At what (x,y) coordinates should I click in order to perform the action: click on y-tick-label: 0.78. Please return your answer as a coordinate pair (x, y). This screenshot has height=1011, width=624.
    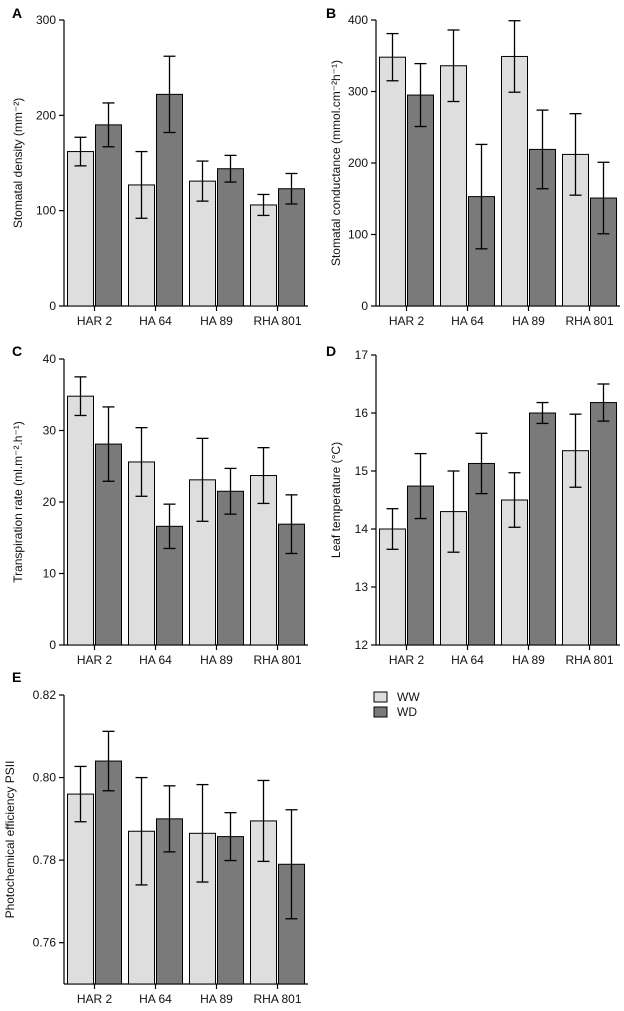
    Looking at the image, I should click on (45, 860).